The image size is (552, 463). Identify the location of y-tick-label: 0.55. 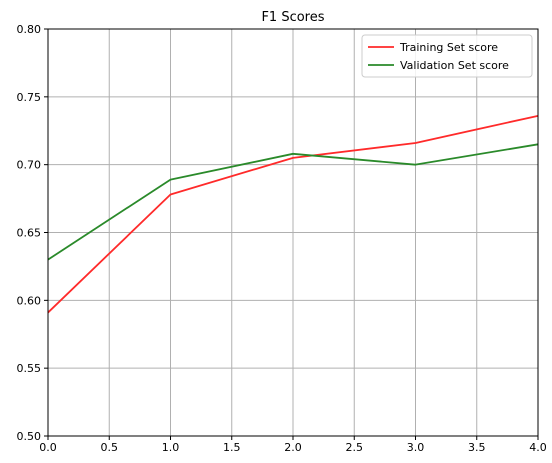
(29, 368).